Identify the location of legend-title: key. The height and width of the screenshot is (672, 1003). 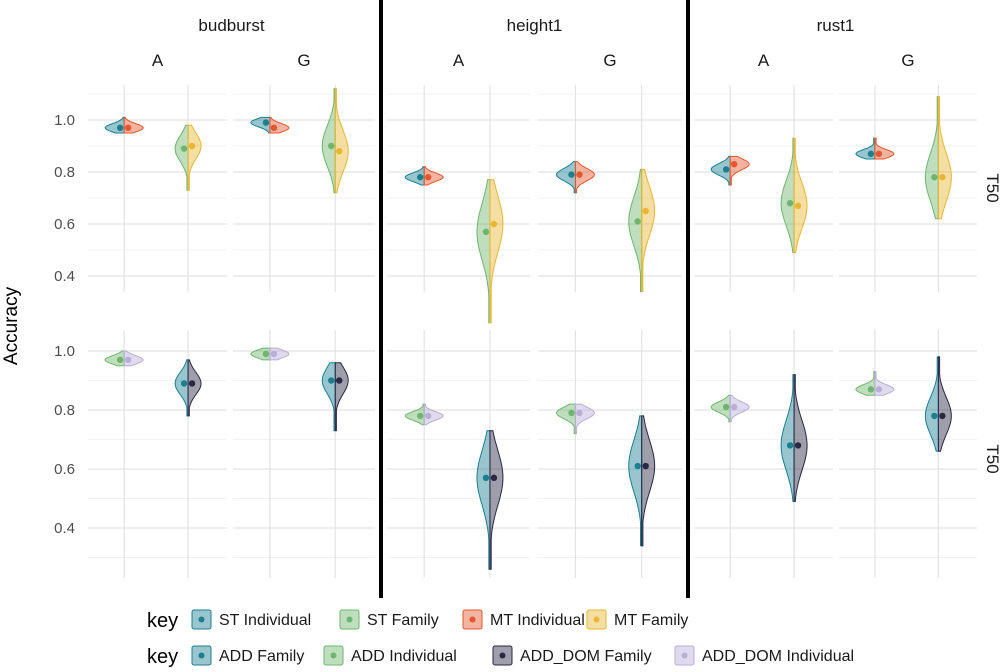
(162, 657).